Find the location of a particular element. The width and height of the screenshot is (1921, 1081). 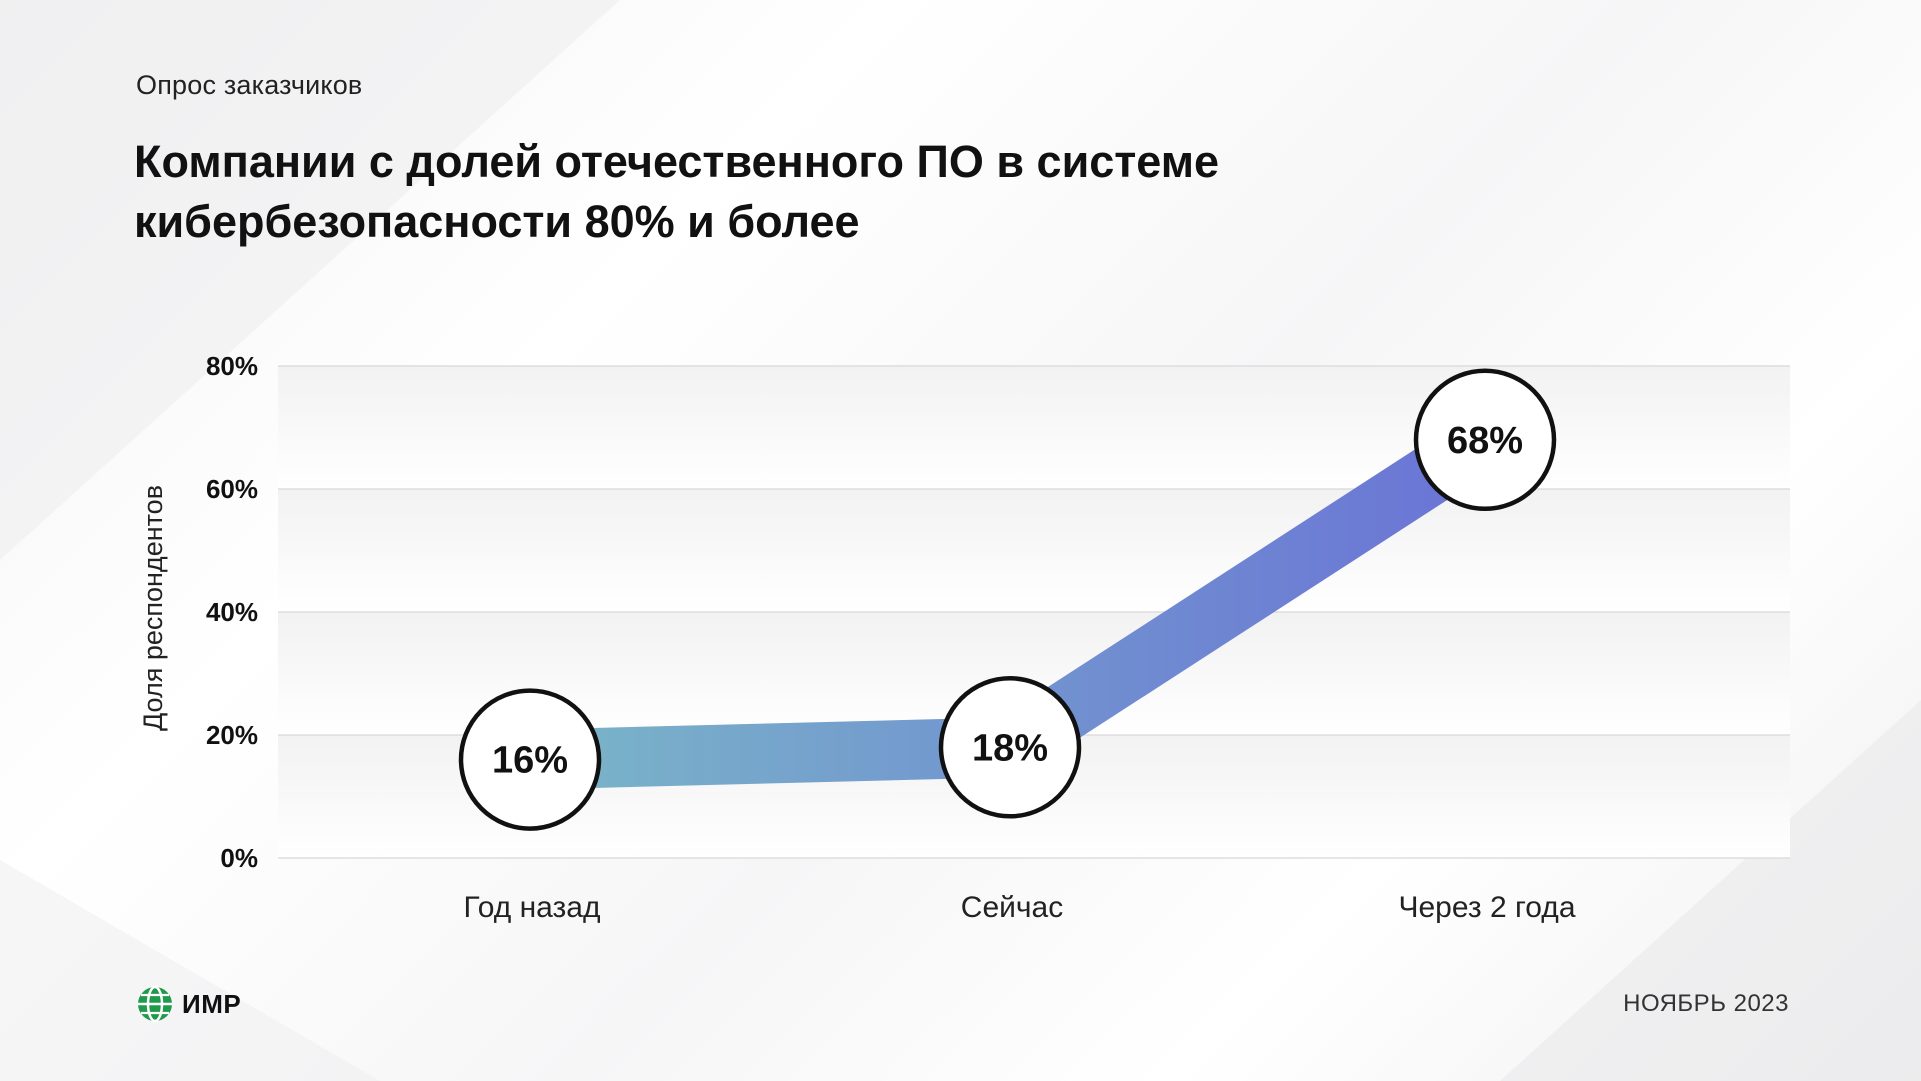

data-label: 68% is located at coordinates (1485, 441).